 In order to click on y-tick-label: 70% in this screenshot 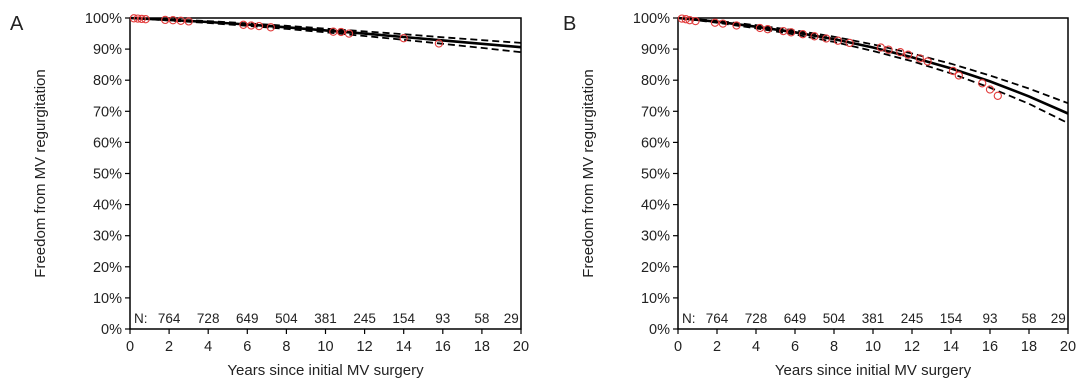, I will do `click(107, 112)`.